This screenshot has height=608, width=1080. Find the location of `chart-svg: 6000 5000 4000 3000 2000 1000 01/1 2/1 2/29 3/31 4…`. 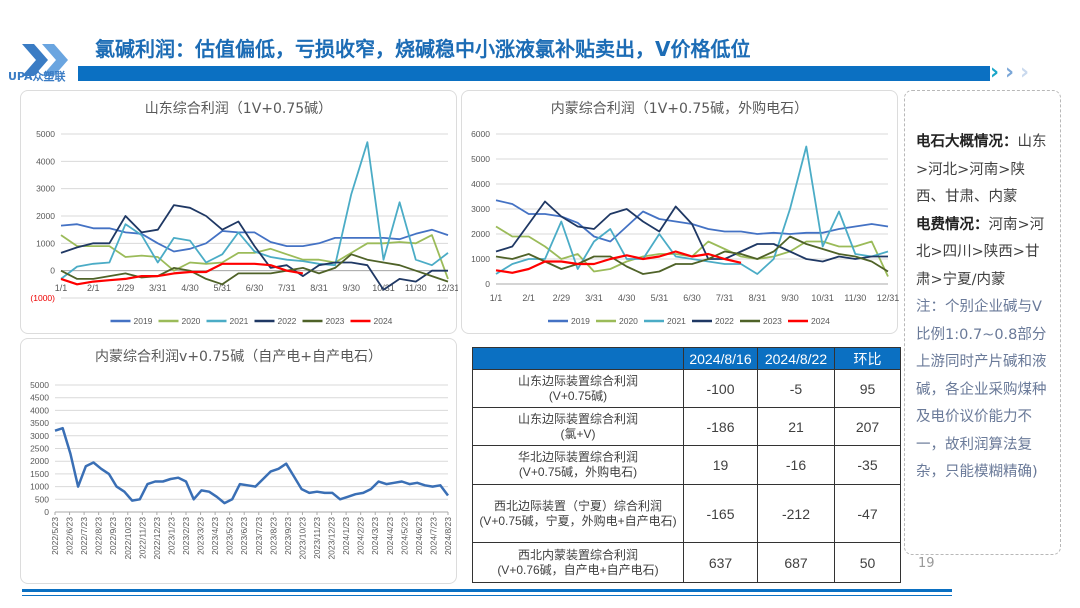

chart-svg: 6000 5000 4000 3000 2000 1000 01/1 2/1 2/29 3/31 4… is located at coordinates (685, 227).